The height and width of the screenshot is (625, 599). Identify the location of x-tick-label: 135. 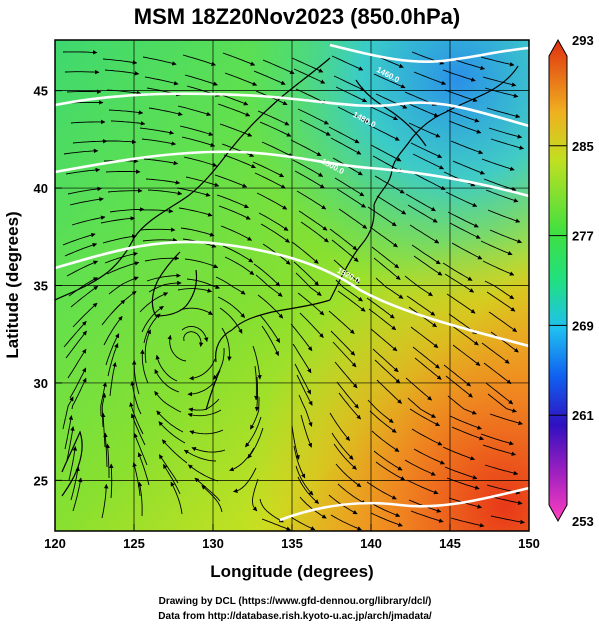
(292, 543).